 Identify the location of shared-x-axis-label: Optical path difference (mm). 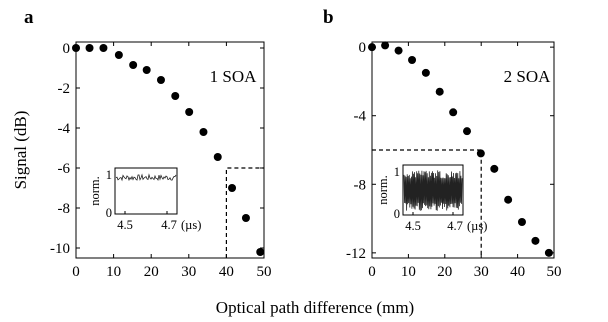
(315, 307).